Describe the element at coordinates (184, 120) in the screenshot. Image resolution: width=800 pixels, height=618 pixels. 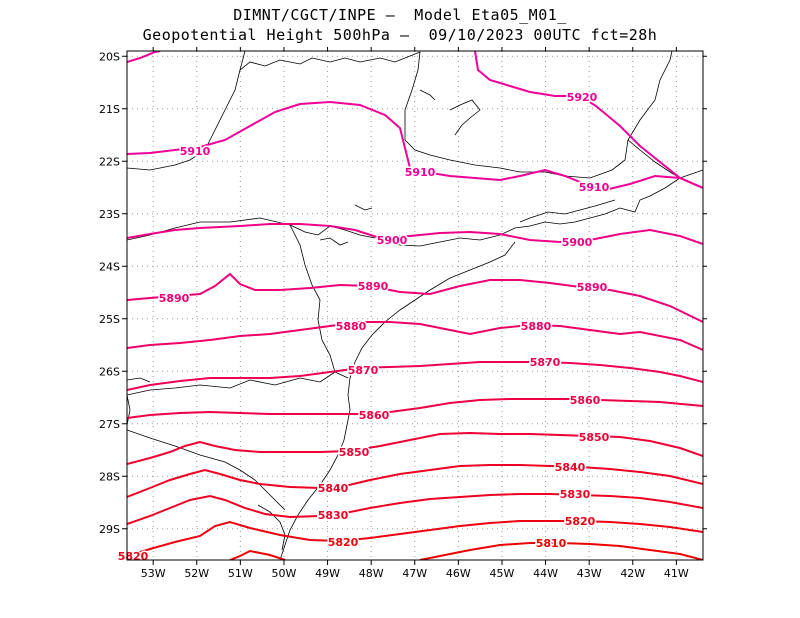
I see `state-border-ms-sp` at that location.